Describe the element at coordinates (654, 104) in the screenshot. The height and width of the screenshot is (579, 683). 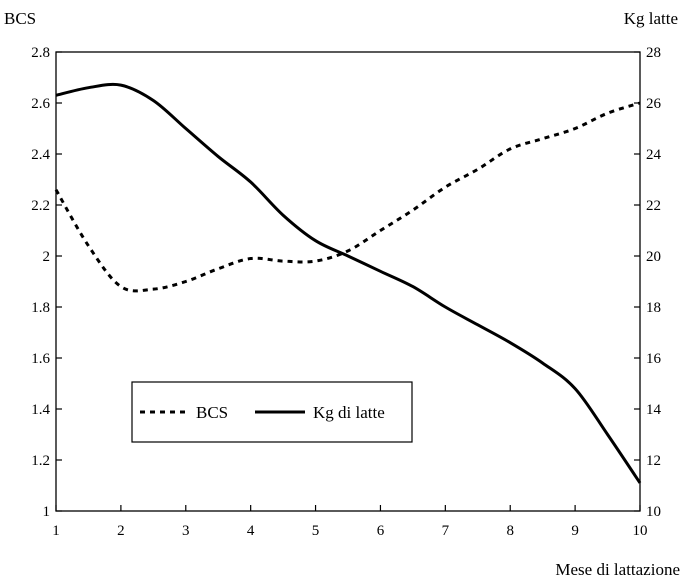
I see `right-tick-label: 26` at that location.